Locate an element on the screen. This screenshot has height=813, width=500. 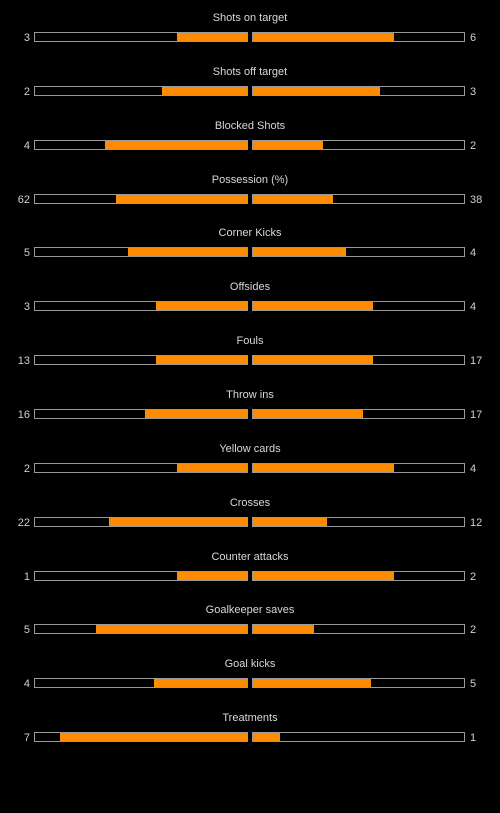
stat-row: Shots off target 2 3 is located at coordinates (250, 93).